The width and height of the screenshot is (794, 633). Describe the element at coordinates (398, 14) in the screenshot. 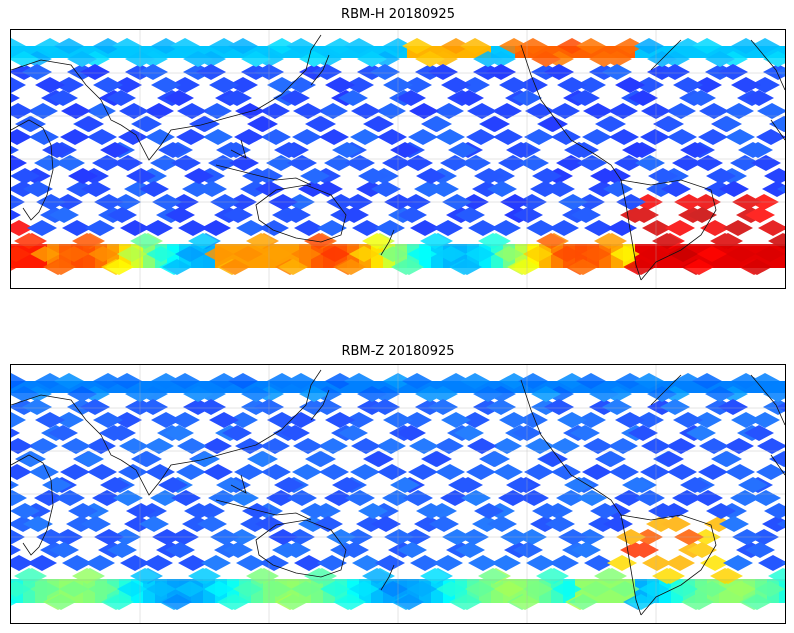

I see `panel-title-top: RBM-H 20180925` at that location.